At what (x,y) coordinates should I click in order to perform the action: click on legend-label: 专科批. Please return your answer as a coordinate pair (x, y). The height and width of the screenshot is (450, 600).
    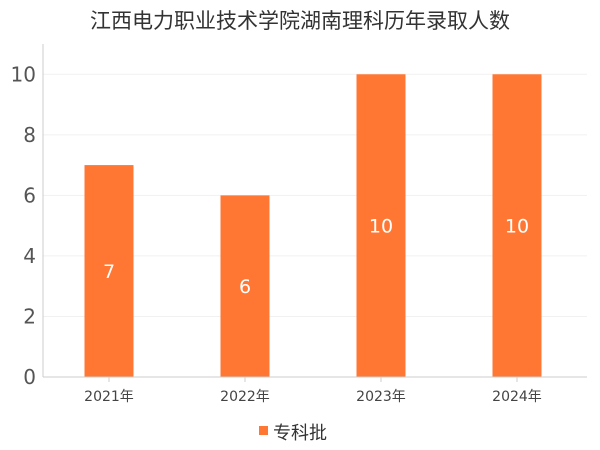
    Looking at the image, I should click on (300, 433).